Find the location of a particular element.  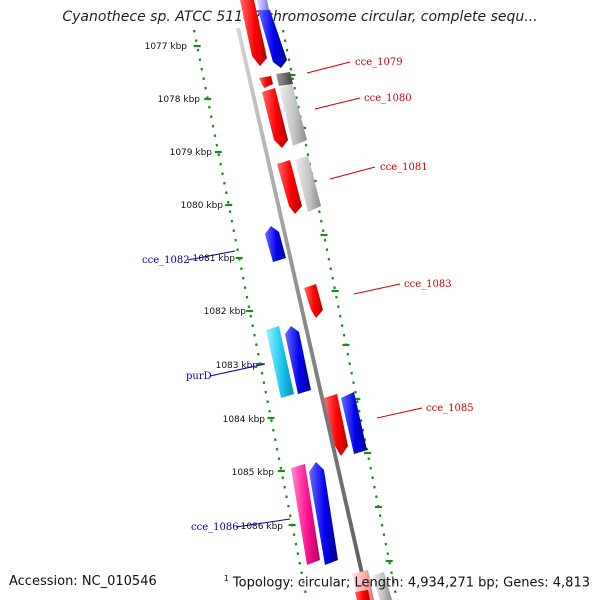

kbp-tick-label: 1082 kbp is located at coordinates (225, 312).